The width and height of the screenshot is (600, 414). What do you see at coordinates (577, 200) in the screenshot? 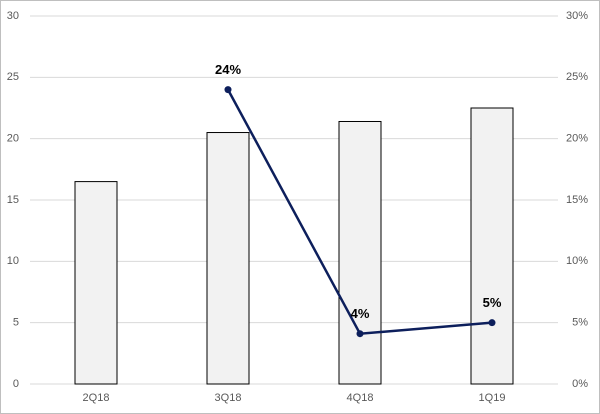
I see `y2-tick-label: 15%` at bounding box center [577, 200].